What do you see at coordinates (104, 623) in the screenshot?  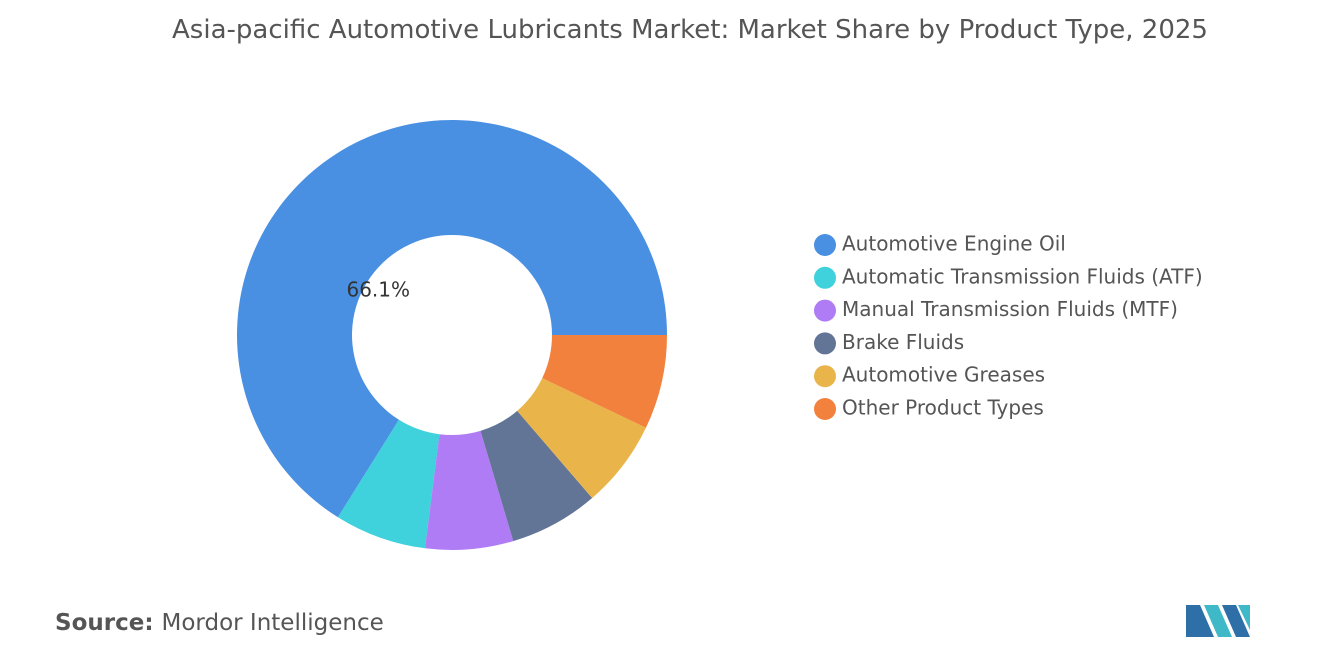 I see `source-label: Source:` at bounding box center [104, 623].